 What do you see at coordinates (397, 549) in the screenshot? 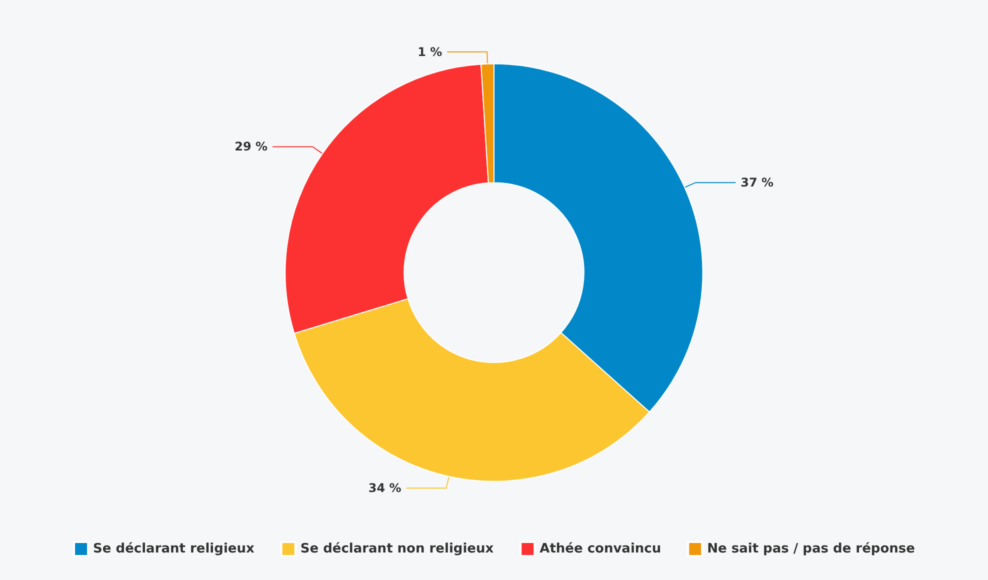
I see `legend-label: Se déclarant non religieux` at bounding box center [397, 549].